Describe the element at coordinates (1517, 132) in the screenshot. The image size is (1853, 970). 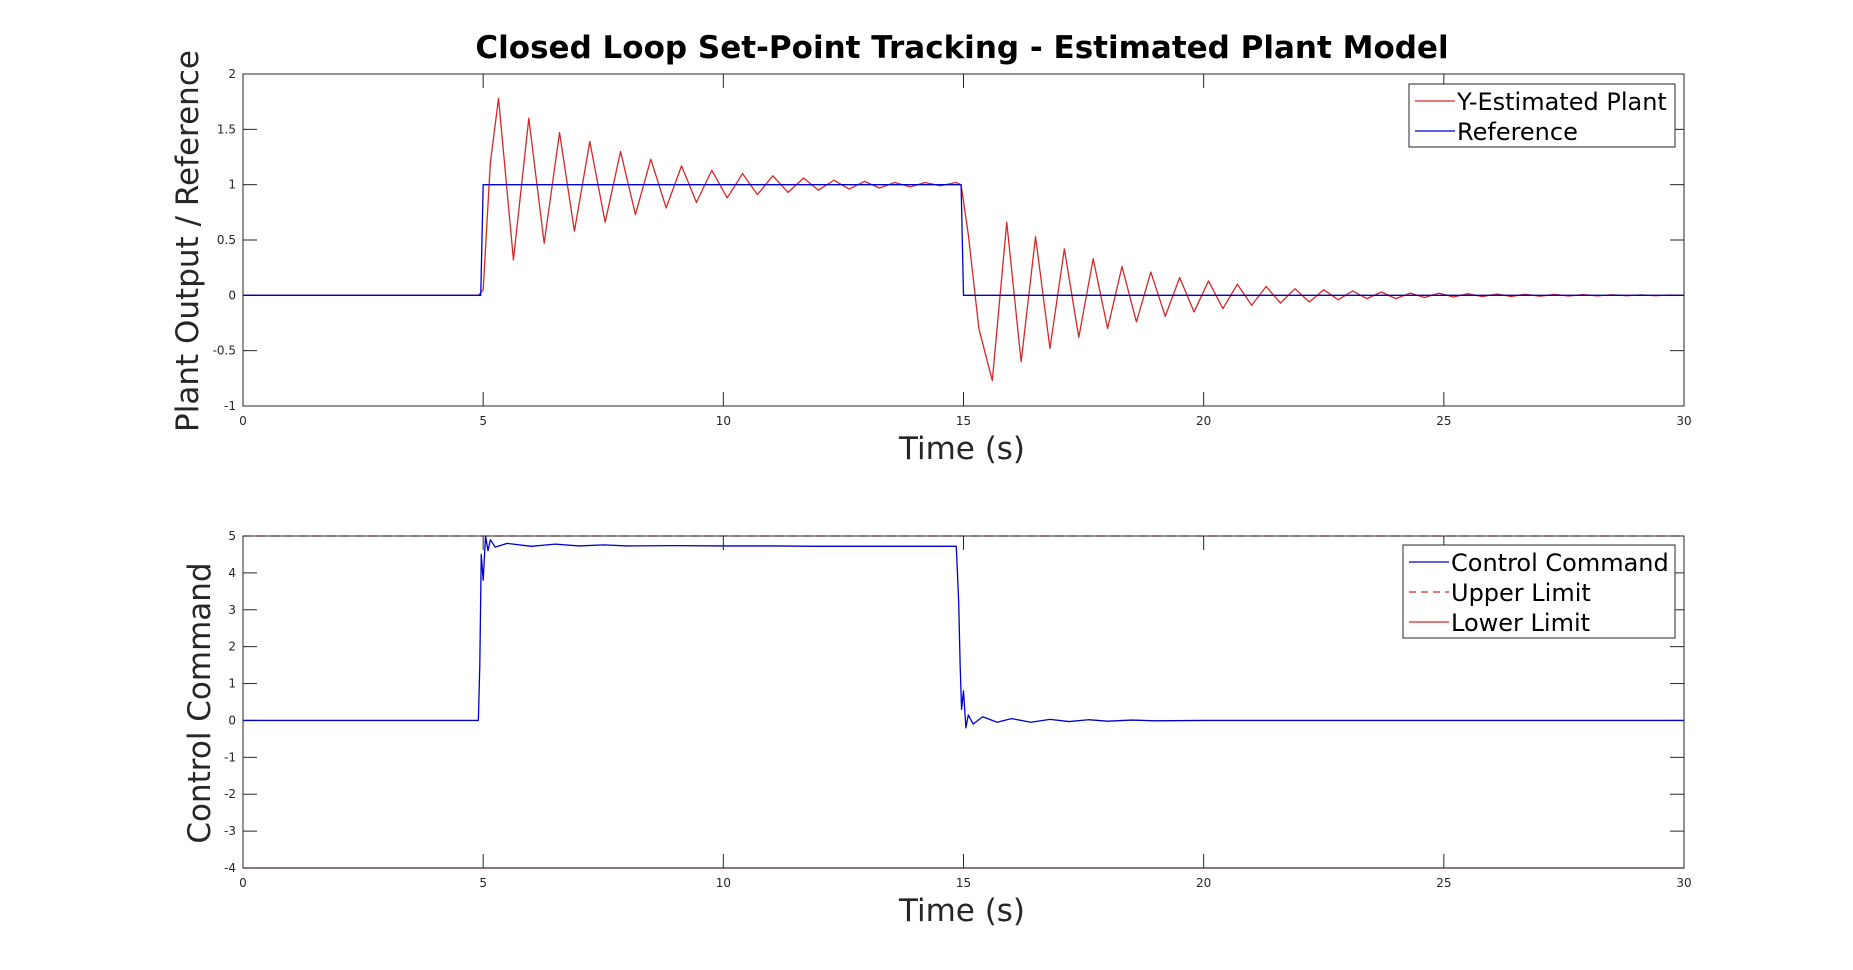
I see `legend-label-reference: Reference` at that location.